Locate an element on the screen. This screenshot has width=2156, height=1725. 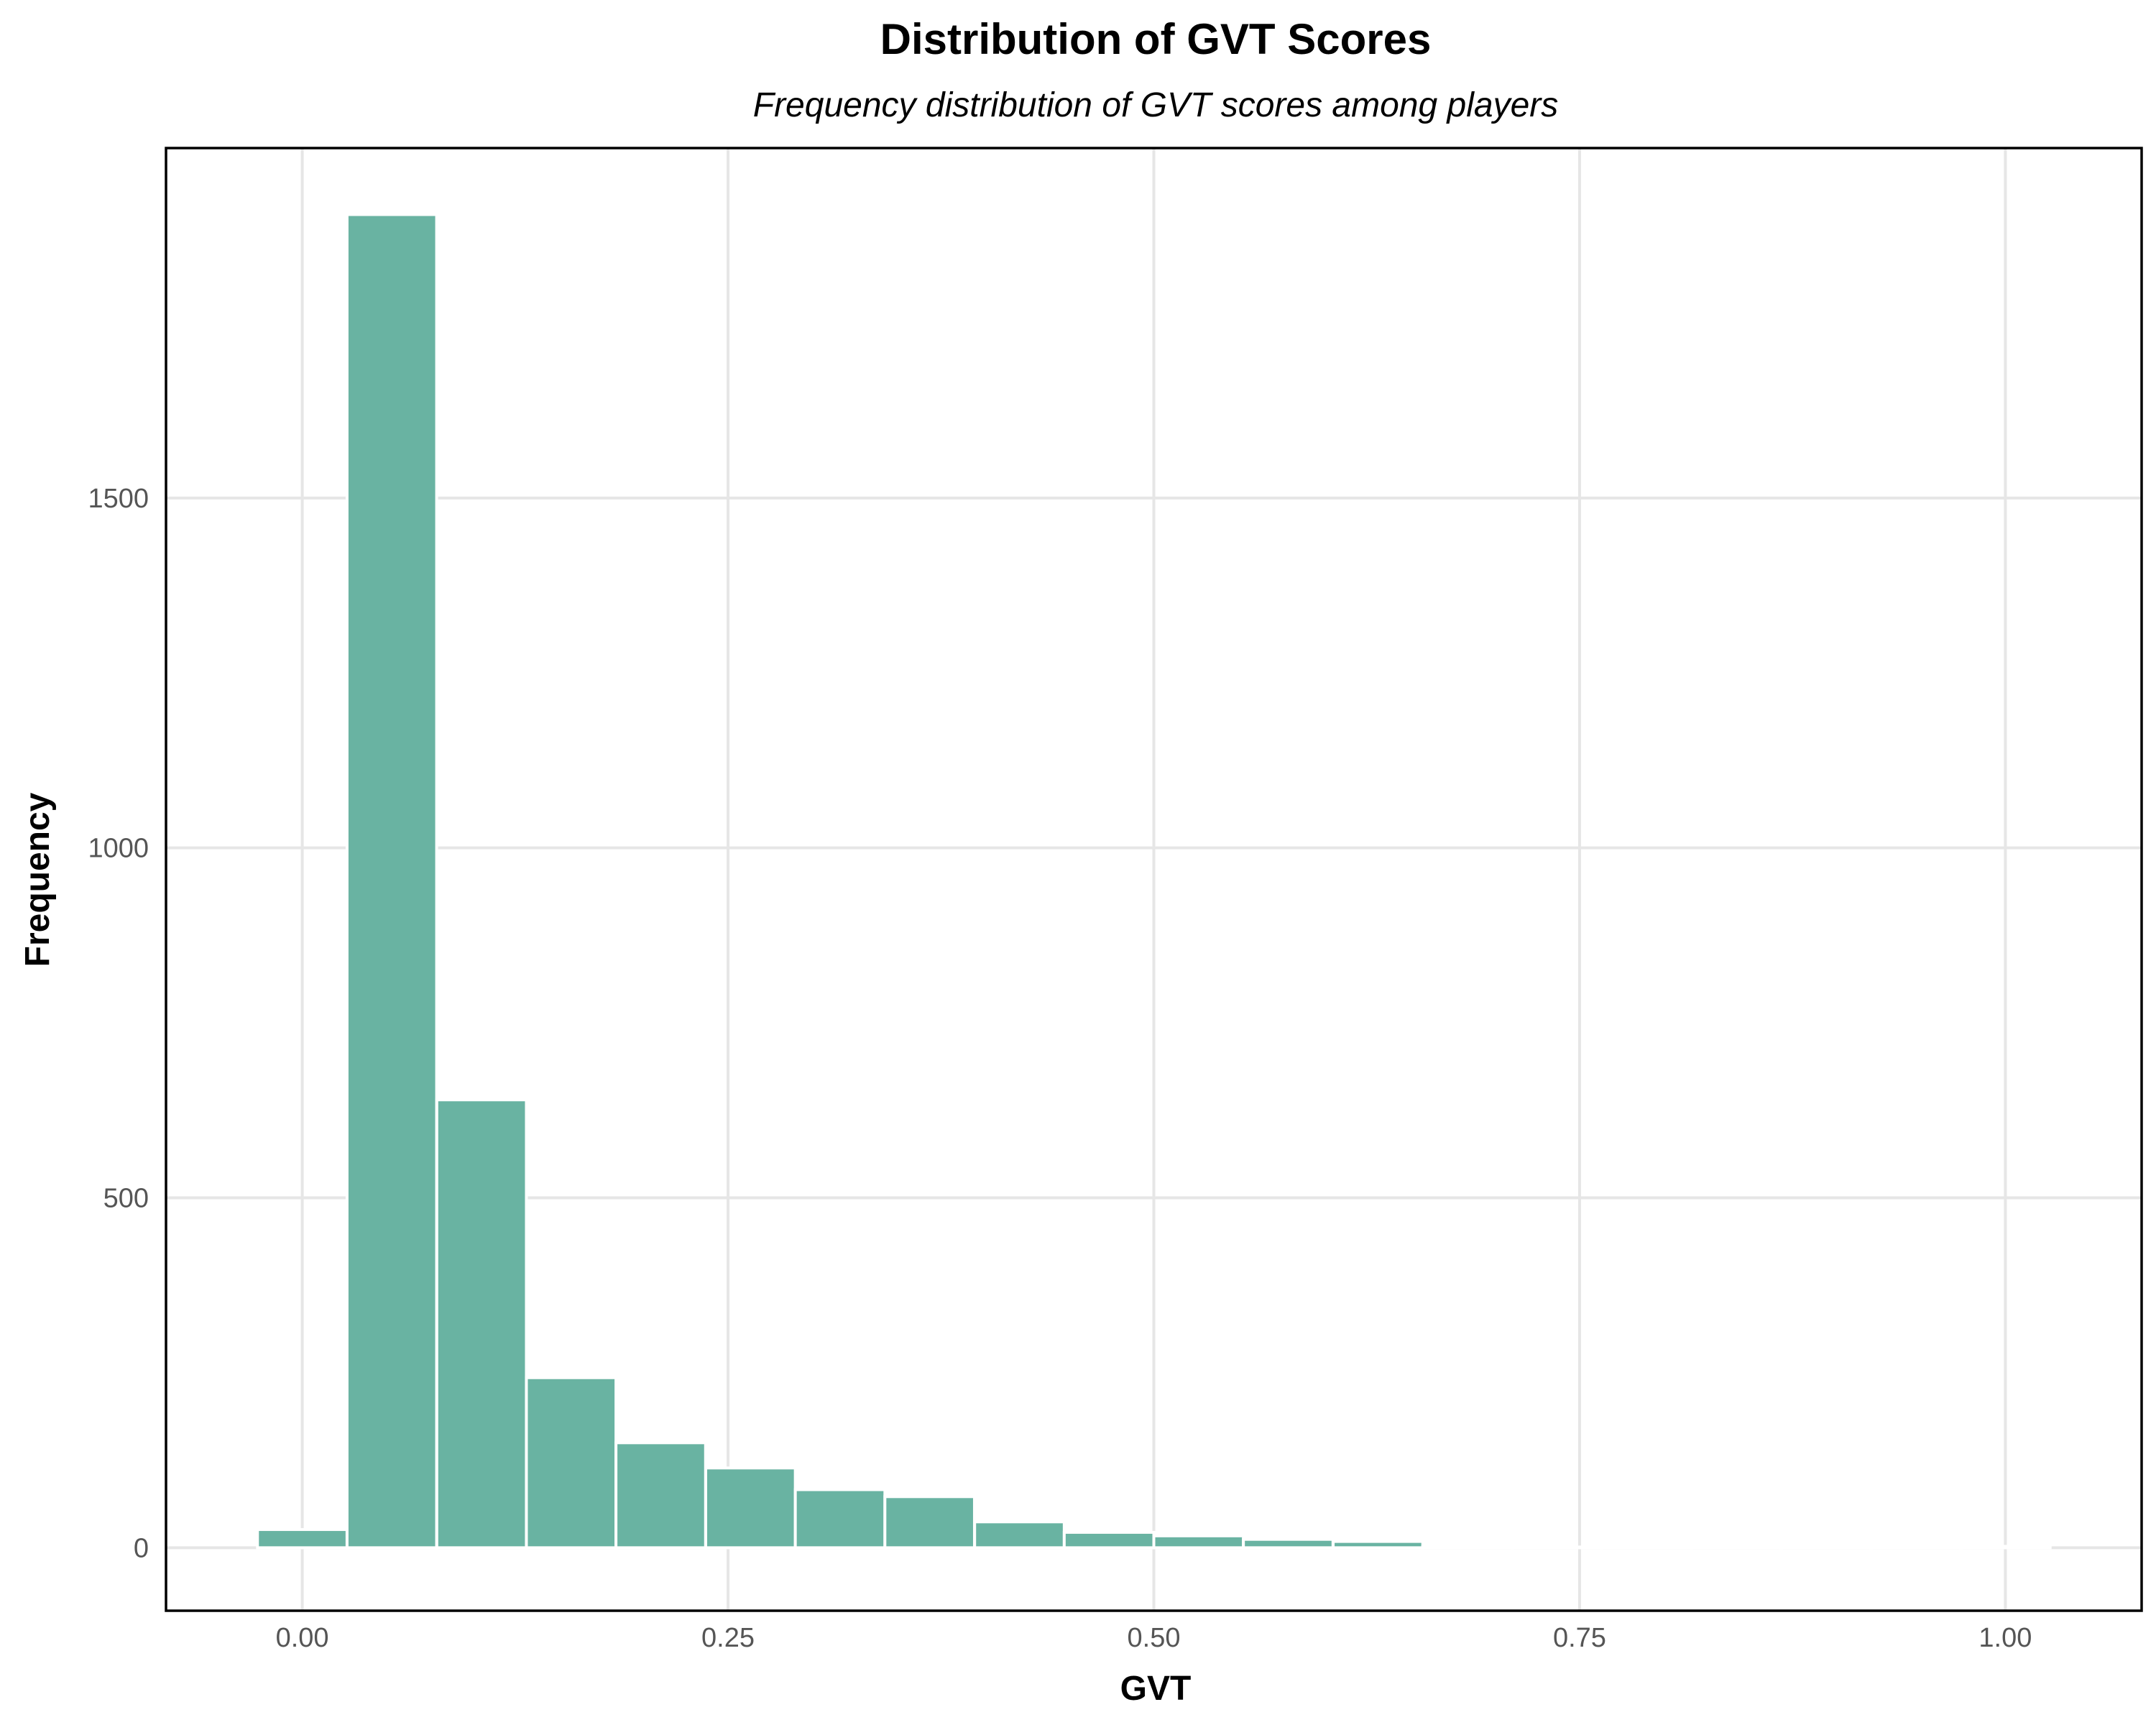
y-tick-label: 1000 is located at coordinates (118, 849).